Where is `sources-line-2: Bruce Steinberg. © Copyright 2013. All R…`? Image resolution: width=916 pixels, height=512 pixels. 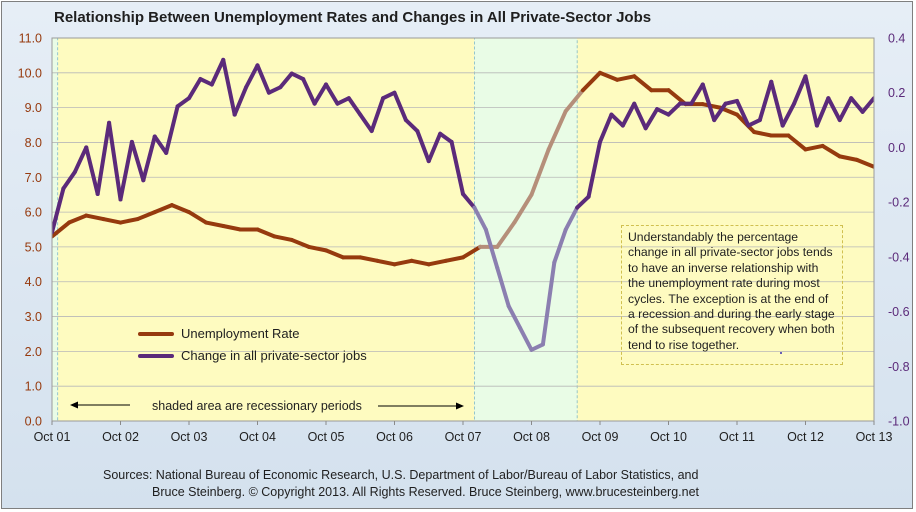 sources-line-2: Bruce Steinberg. © Copyright 2013. All R… is located at coordinates (425, 492).